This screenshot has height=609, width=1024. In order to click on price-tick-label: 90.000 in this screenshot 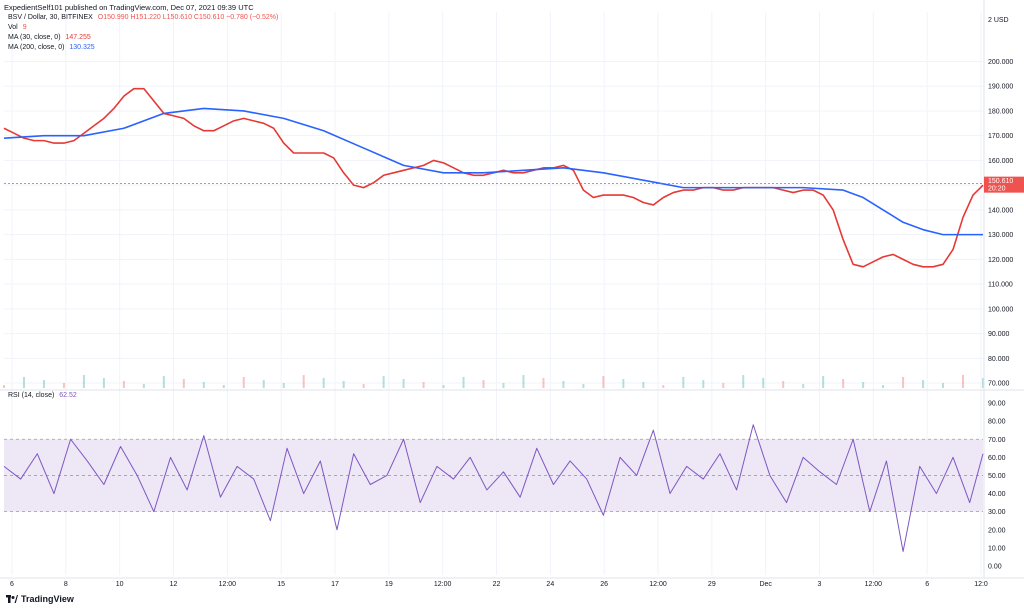, I will do `click(999, 334)`.